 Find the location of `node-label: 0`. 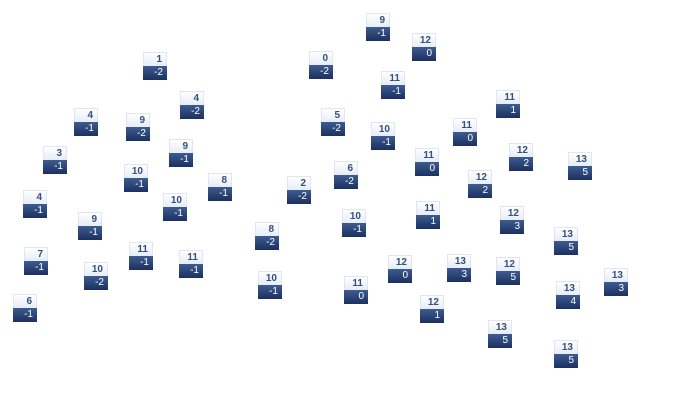

node-label: 0 is located at coordinates (321, 58).